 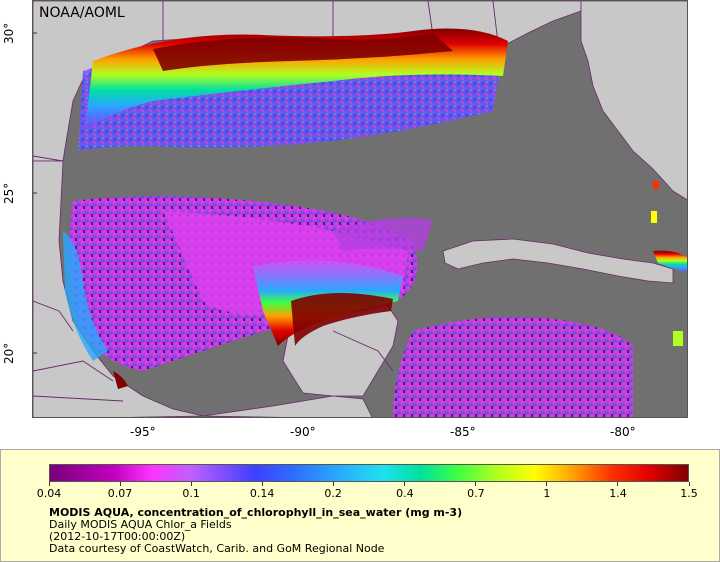 I want to click on chlorophyll-field-north, so click(x=293, y=89).